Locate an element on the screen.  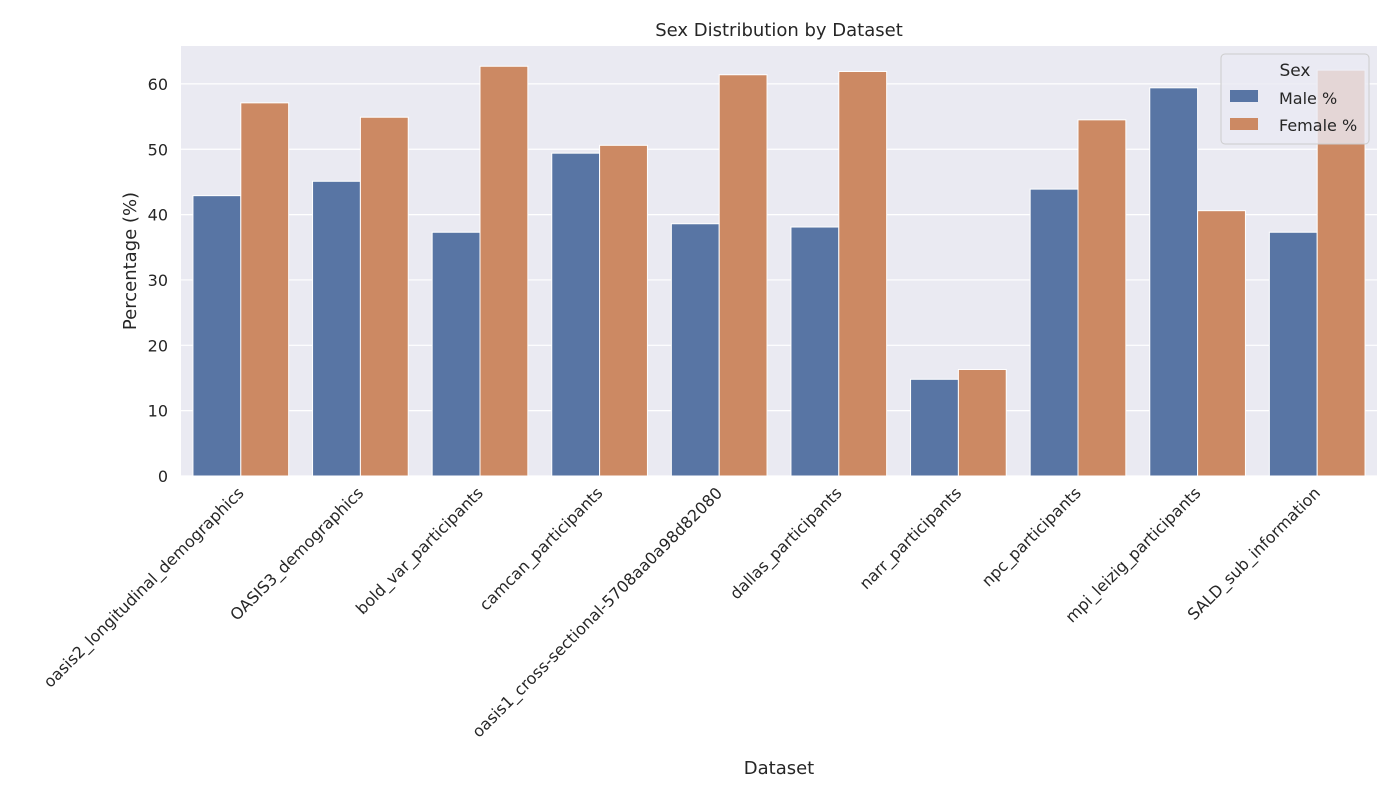
y-tick-labels: 0 10 20 30 40 50 60 is located at coordinates (158, 280).